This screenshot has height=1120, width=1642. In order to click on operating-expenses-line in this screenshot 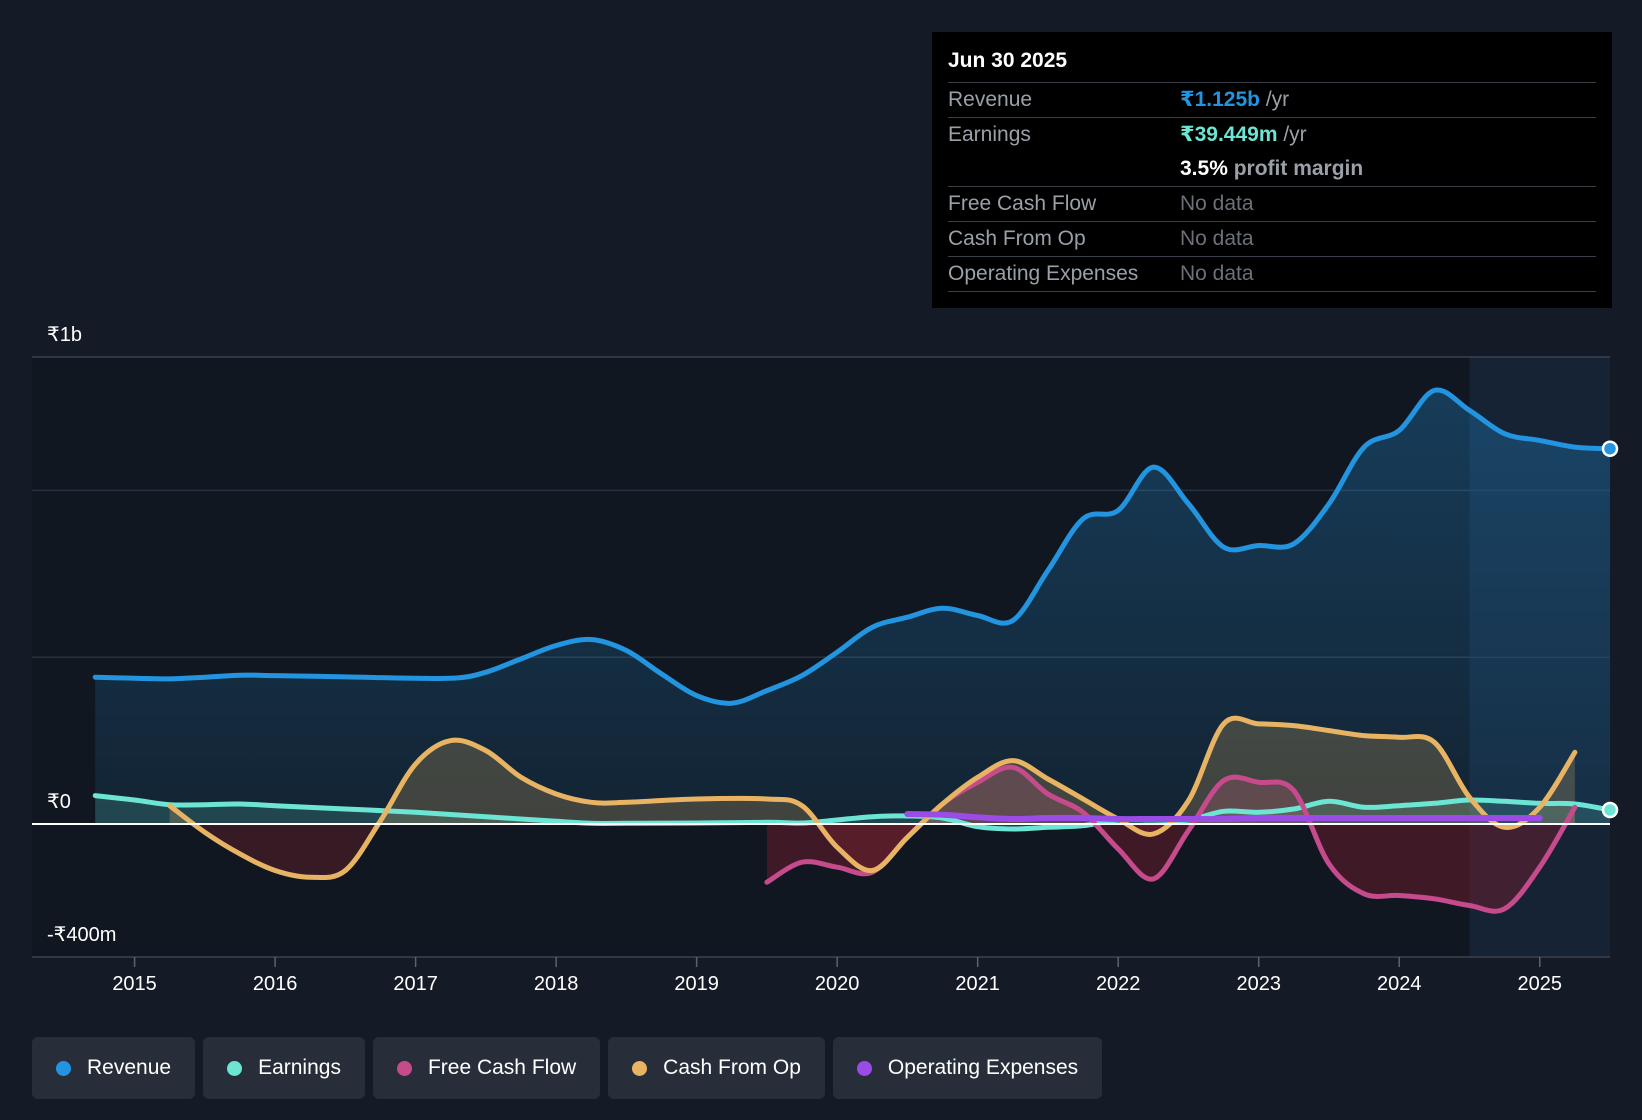, I will do `click(1223, 817)`.